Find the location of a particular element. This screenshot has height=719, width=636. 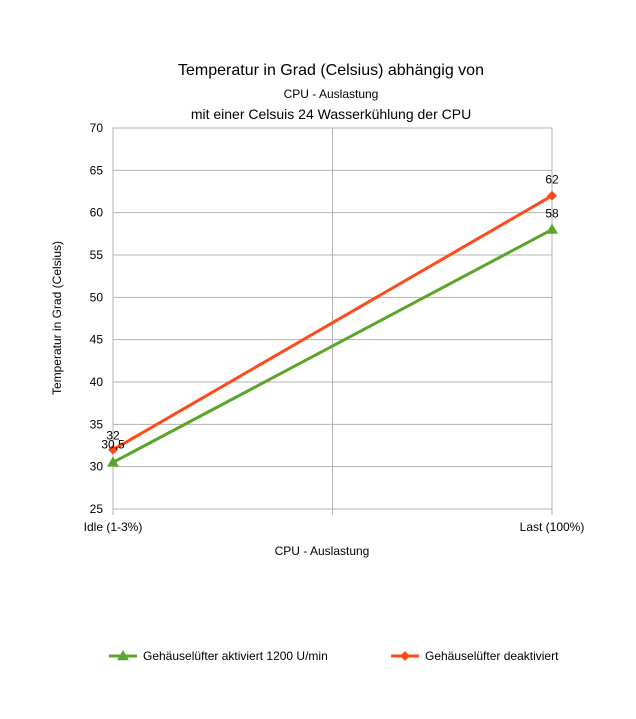

legend-label: Gehäuselüfter aktiviert 1200 U/min is located at coordinates (235, 656).